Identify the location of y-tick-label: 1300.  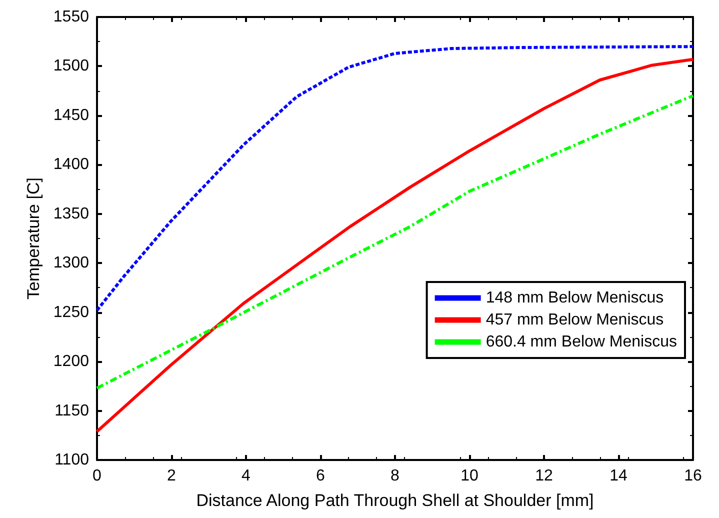
(71, 263).